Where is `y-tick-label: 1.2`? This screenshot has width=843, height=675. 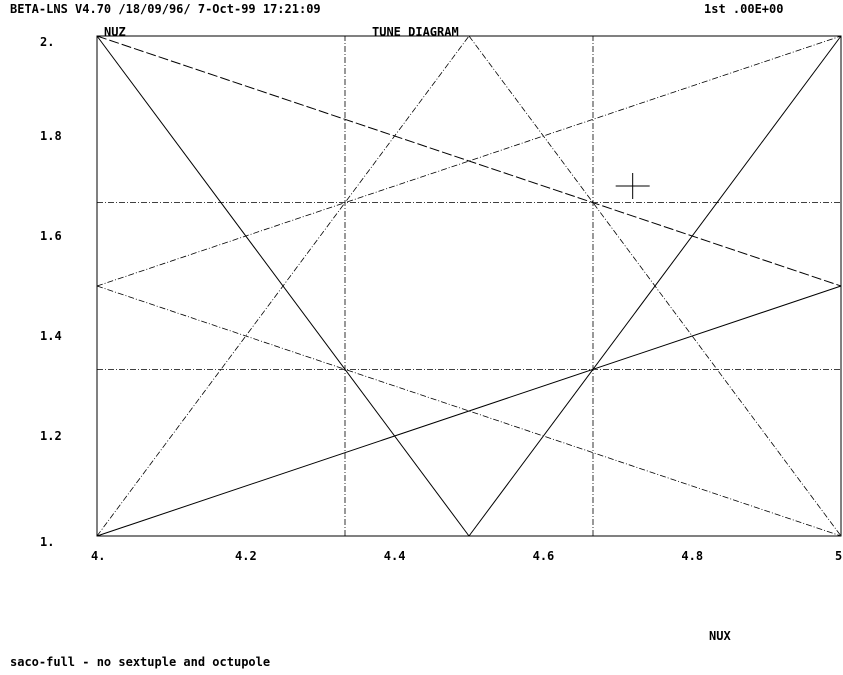
y-tick-label: 1.2 is located at coordinates (51, 436).